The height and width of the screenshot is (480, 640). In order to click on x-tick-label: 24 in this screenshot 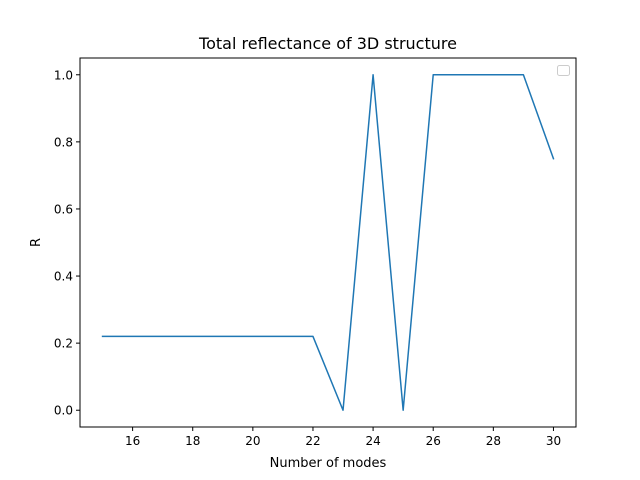, I will do `click(372, 441)`.